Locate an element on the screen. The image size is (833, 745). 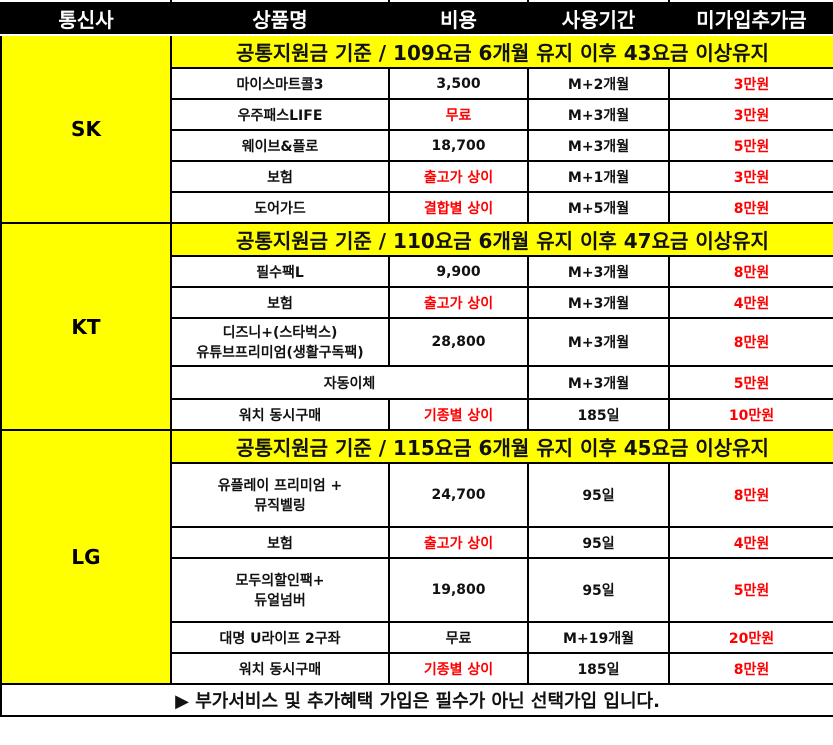
cost-cell: 9,900 is located at coordinates (458, 271).